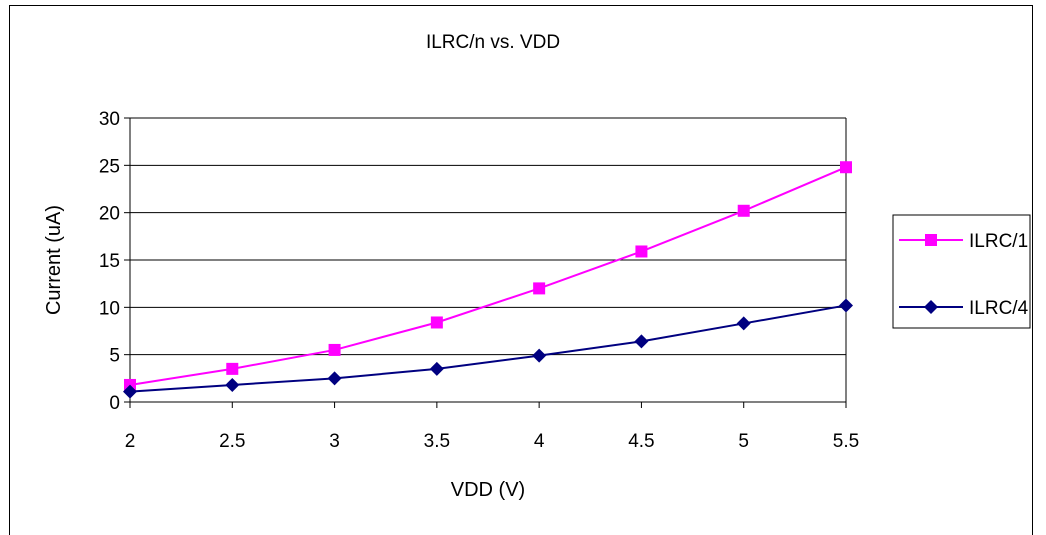 This screenshot has height=535, width=1046. What do you see at coordinates (109, 308) in the screenshot?
I see `y-tick-label: 10` at bounding box center [109, 308].